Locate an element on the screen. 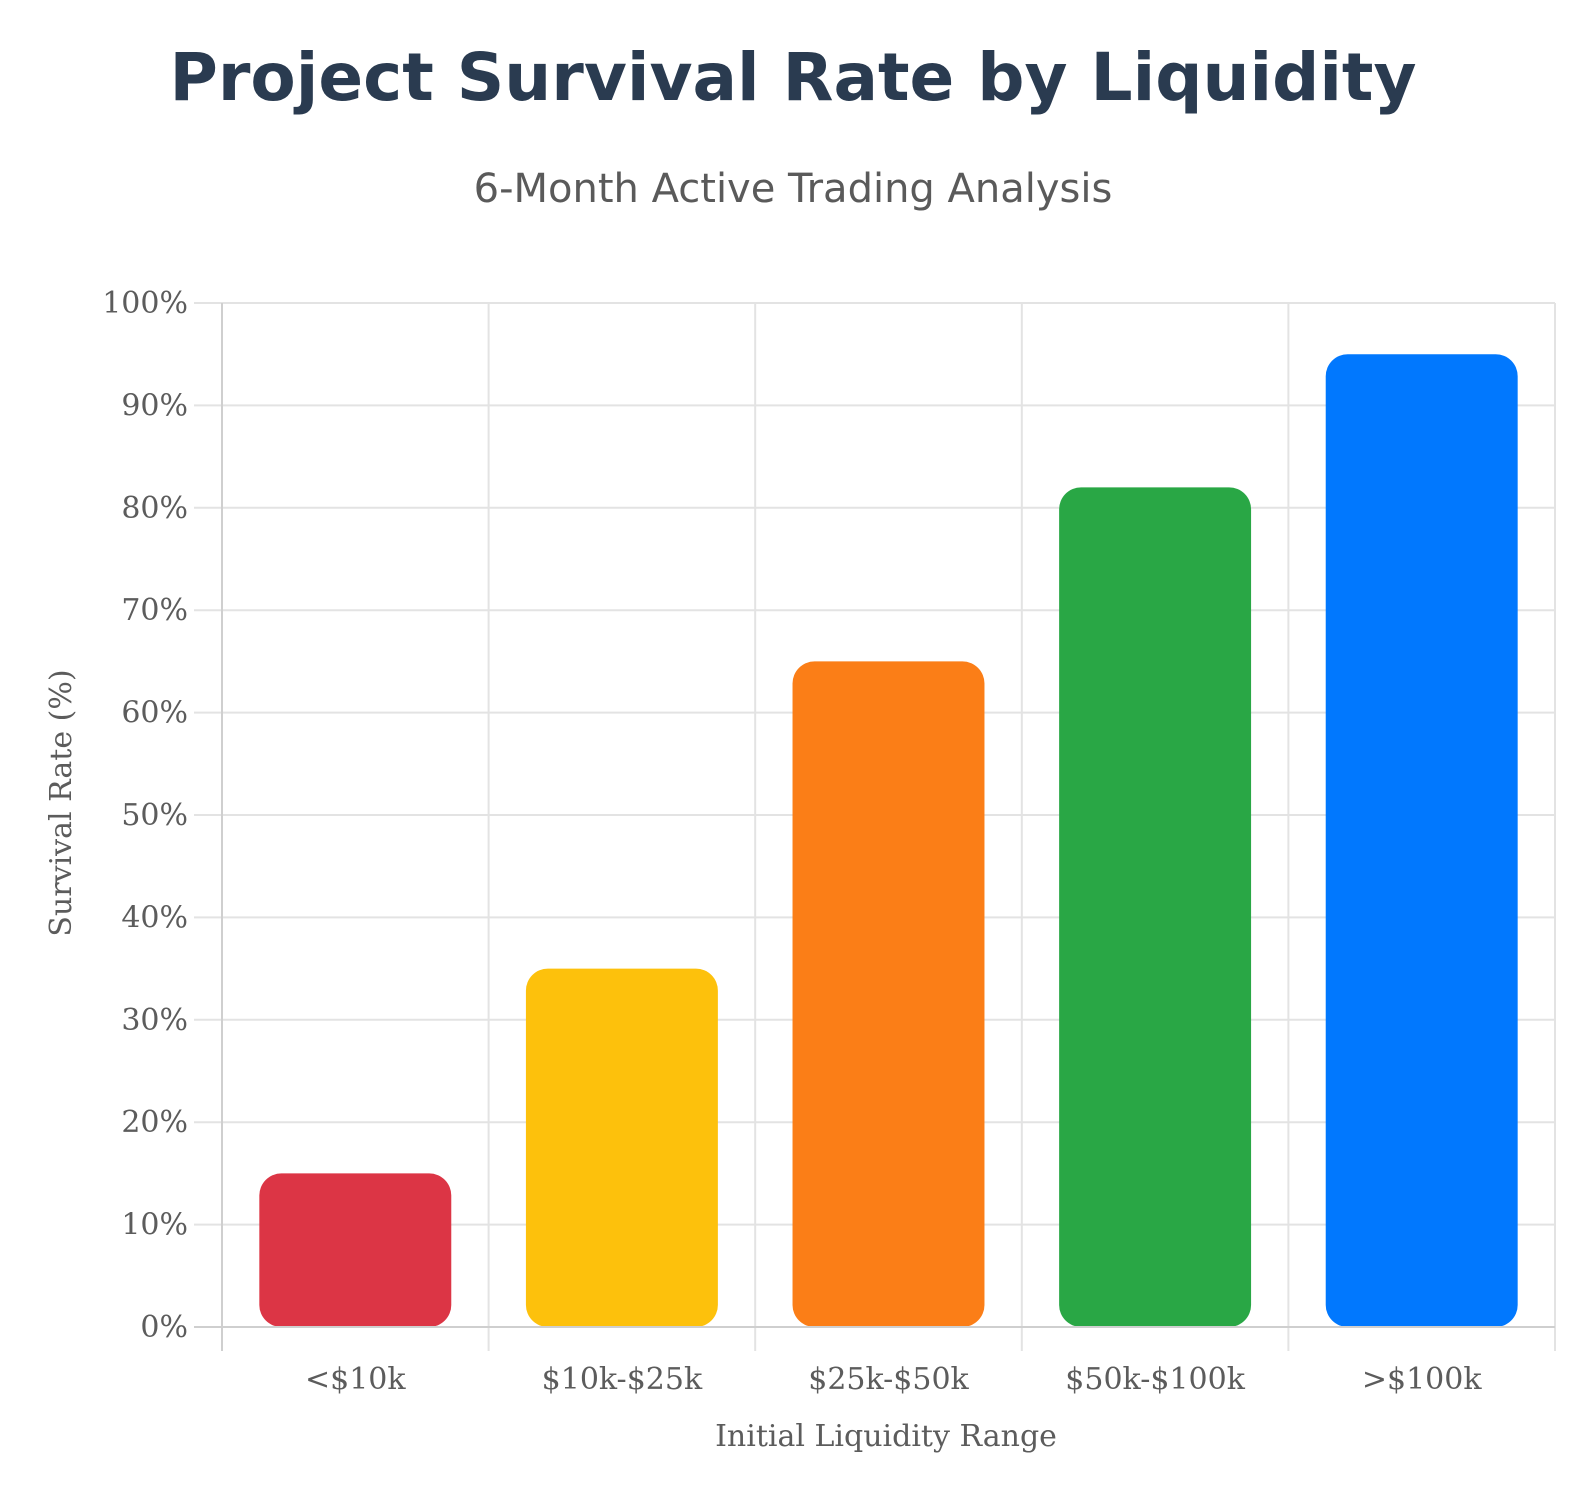 The height and width of the screenshot is (1490, 1586). x-tick-label: <$10k is located at coordinates (355, 1379).